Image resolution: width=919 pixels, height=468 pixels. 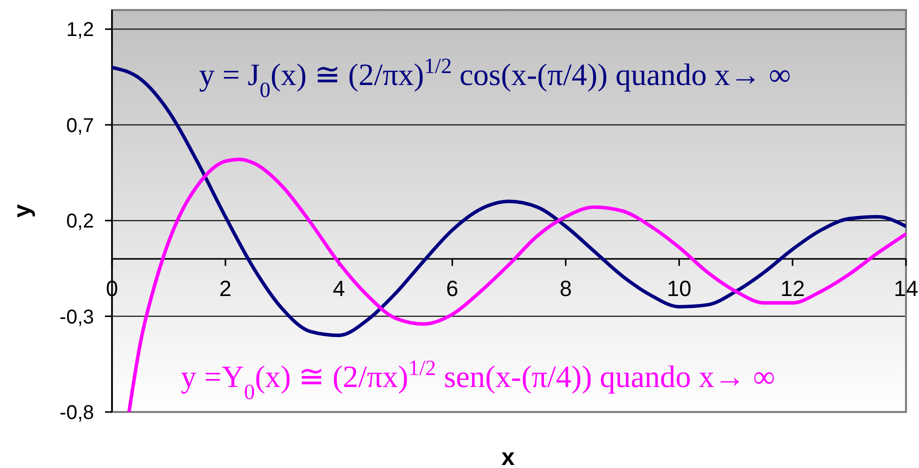 What do you see at coordinates (495, 78) in the screenshot?
I see `series-label: y = J$_{0}$(x) ≅ (2/πx)$^{1/2}$ cos(x-(π/4)) quando x→ ∞` at bounding box center [495, 78].